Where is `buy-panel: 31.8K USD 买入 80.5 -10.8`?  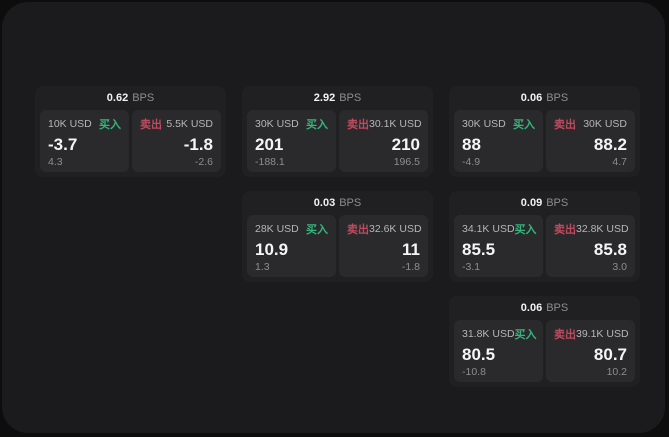 buy-panel: 31.8K USD 买入 80.5 -10.8 is located at coordinates (498, 351).